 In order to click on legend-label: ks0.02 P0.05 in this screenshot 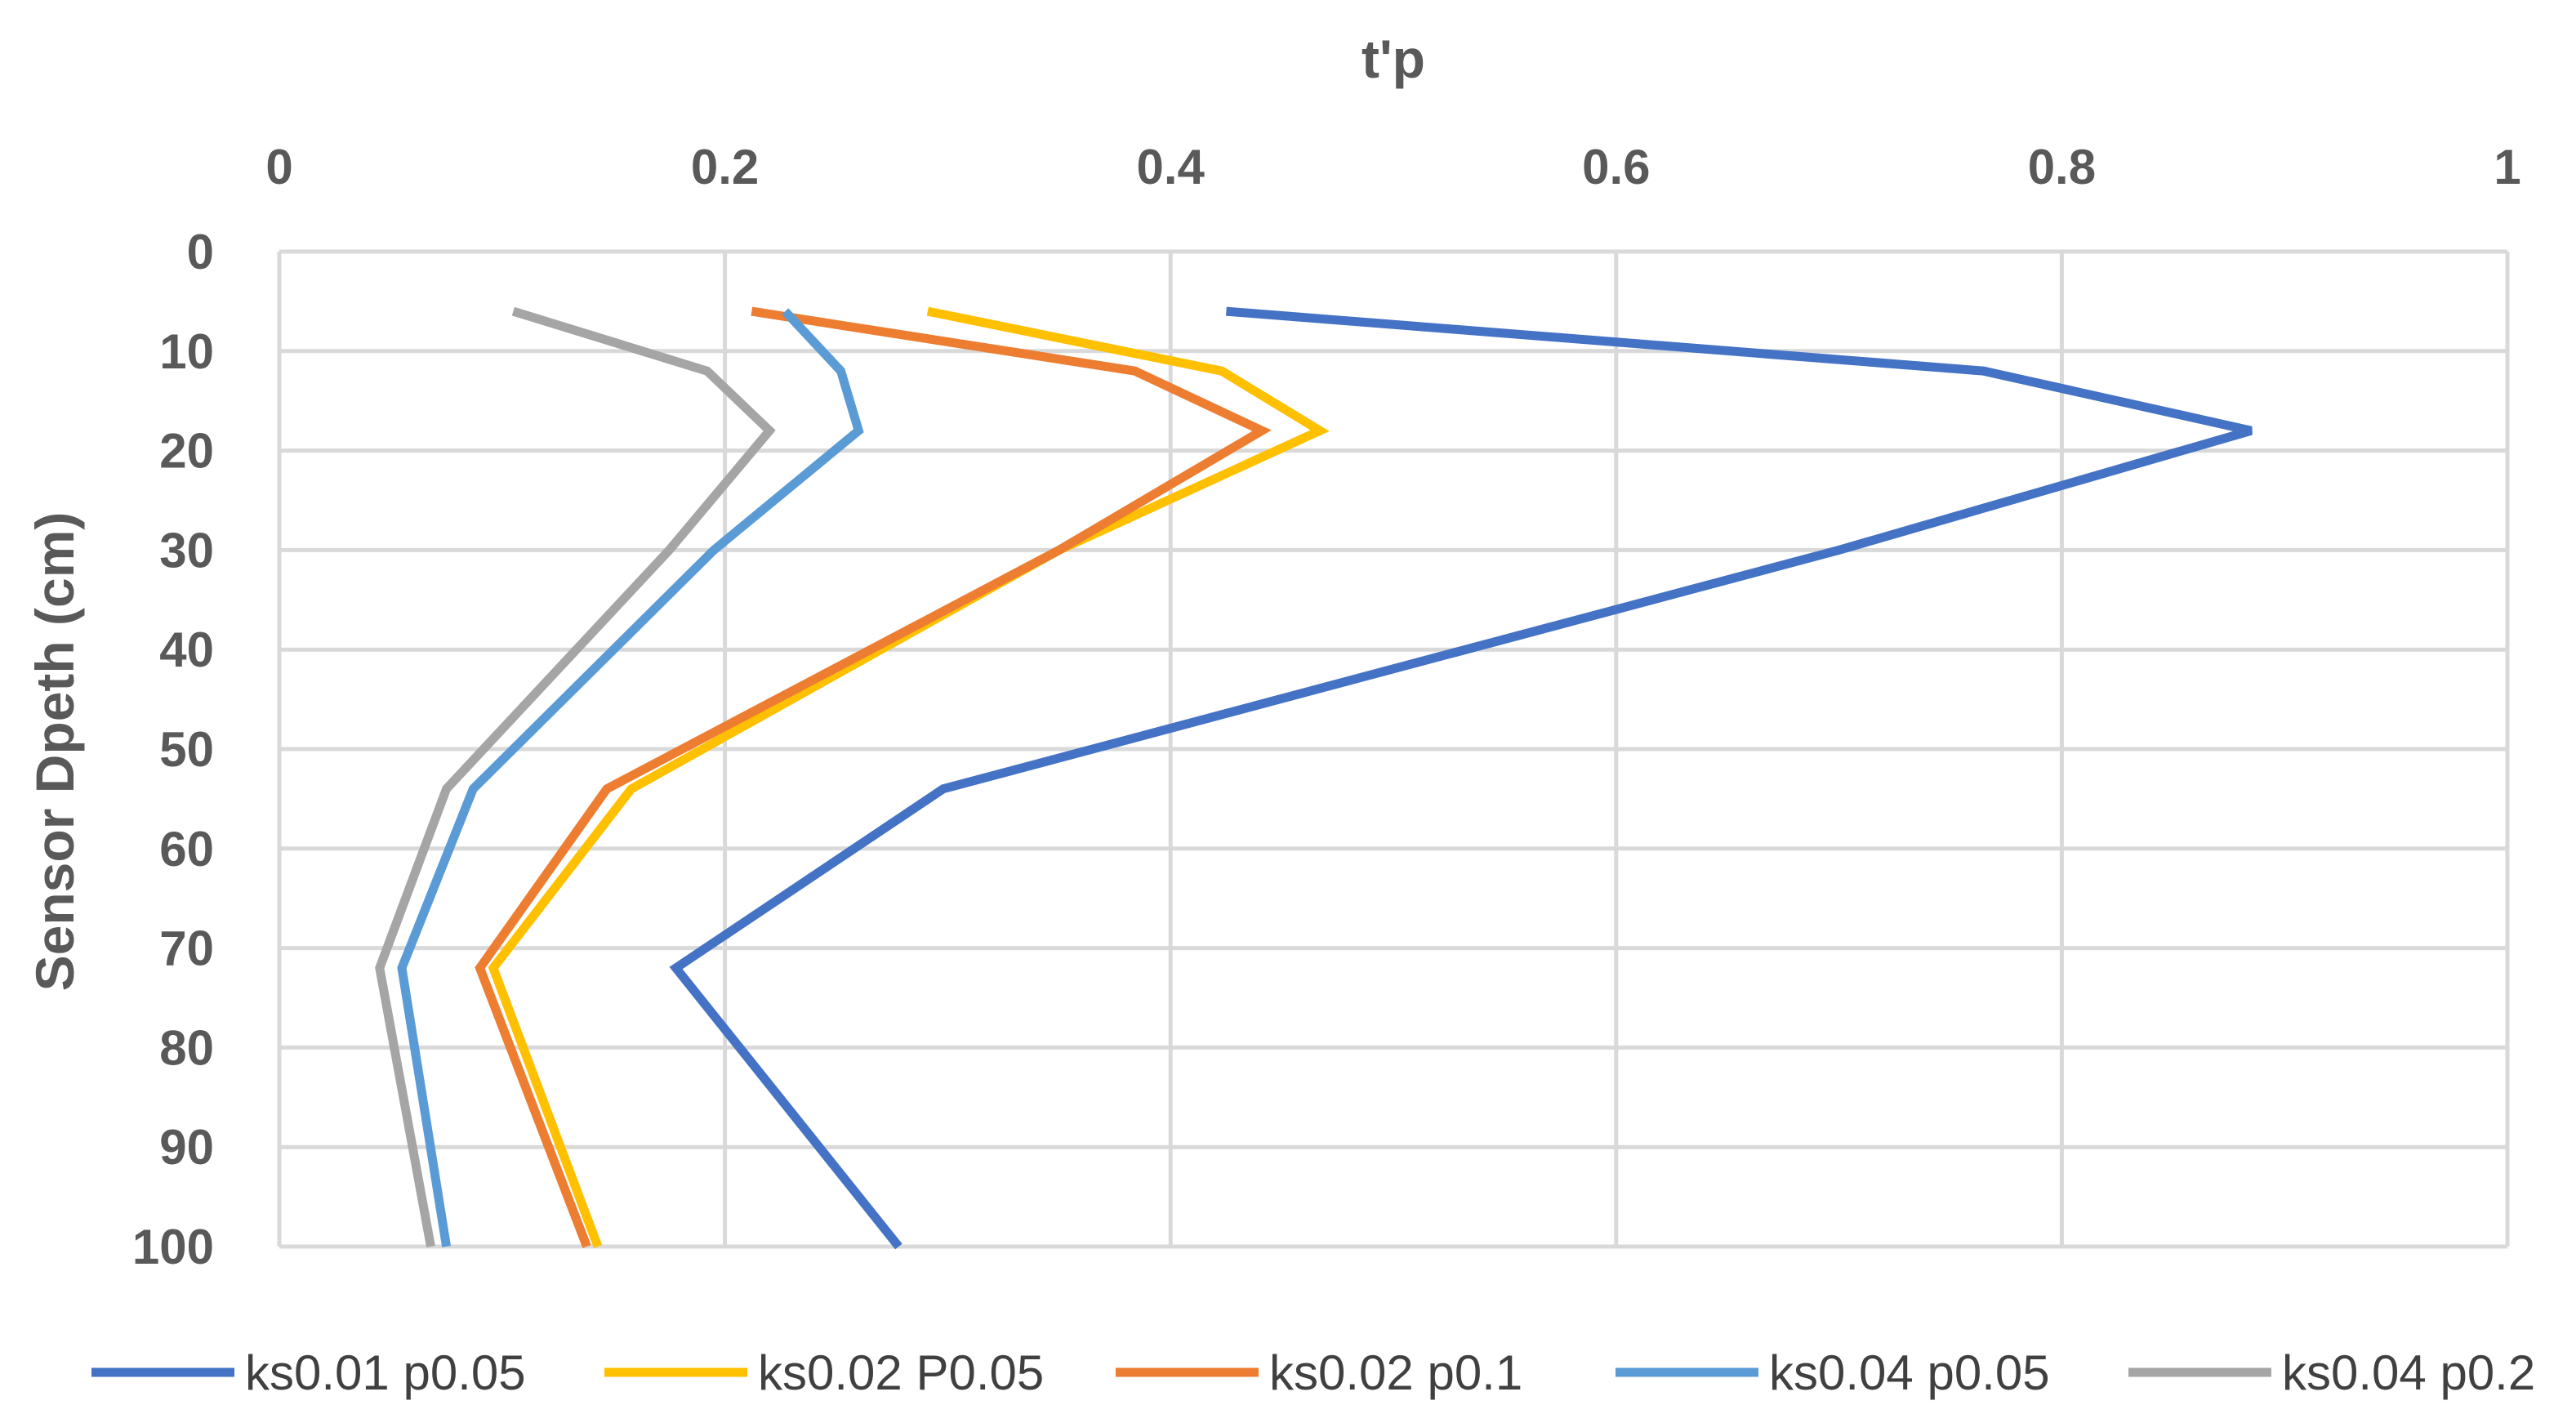, I will do `click(901, 1372)`.